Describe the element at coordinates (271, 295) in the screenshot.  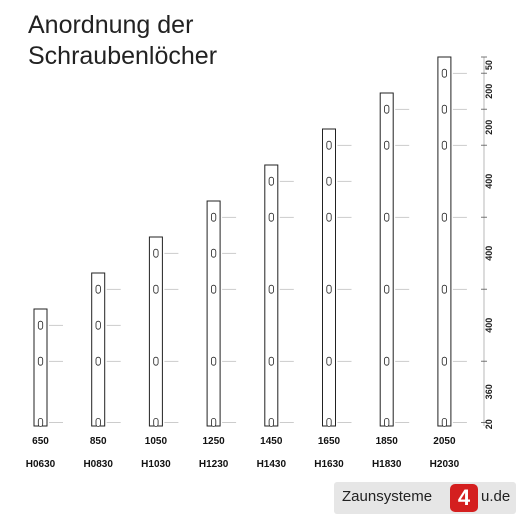
I see `post-H1430` at that location.